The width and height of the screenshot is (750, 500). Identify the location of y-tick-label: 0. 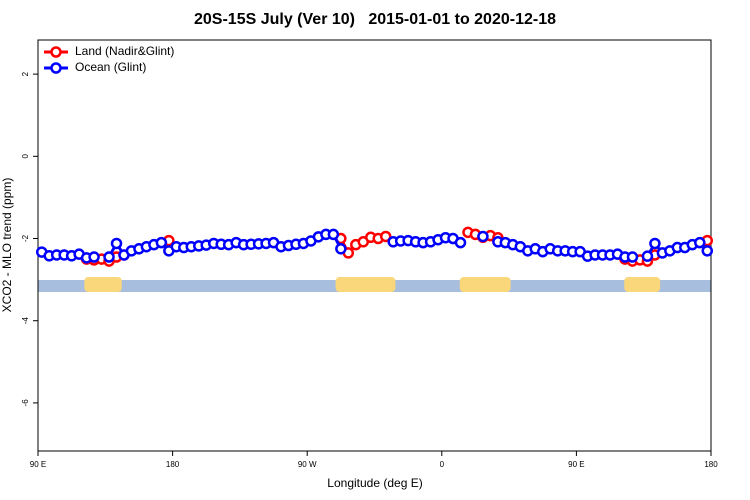
(25, 156).